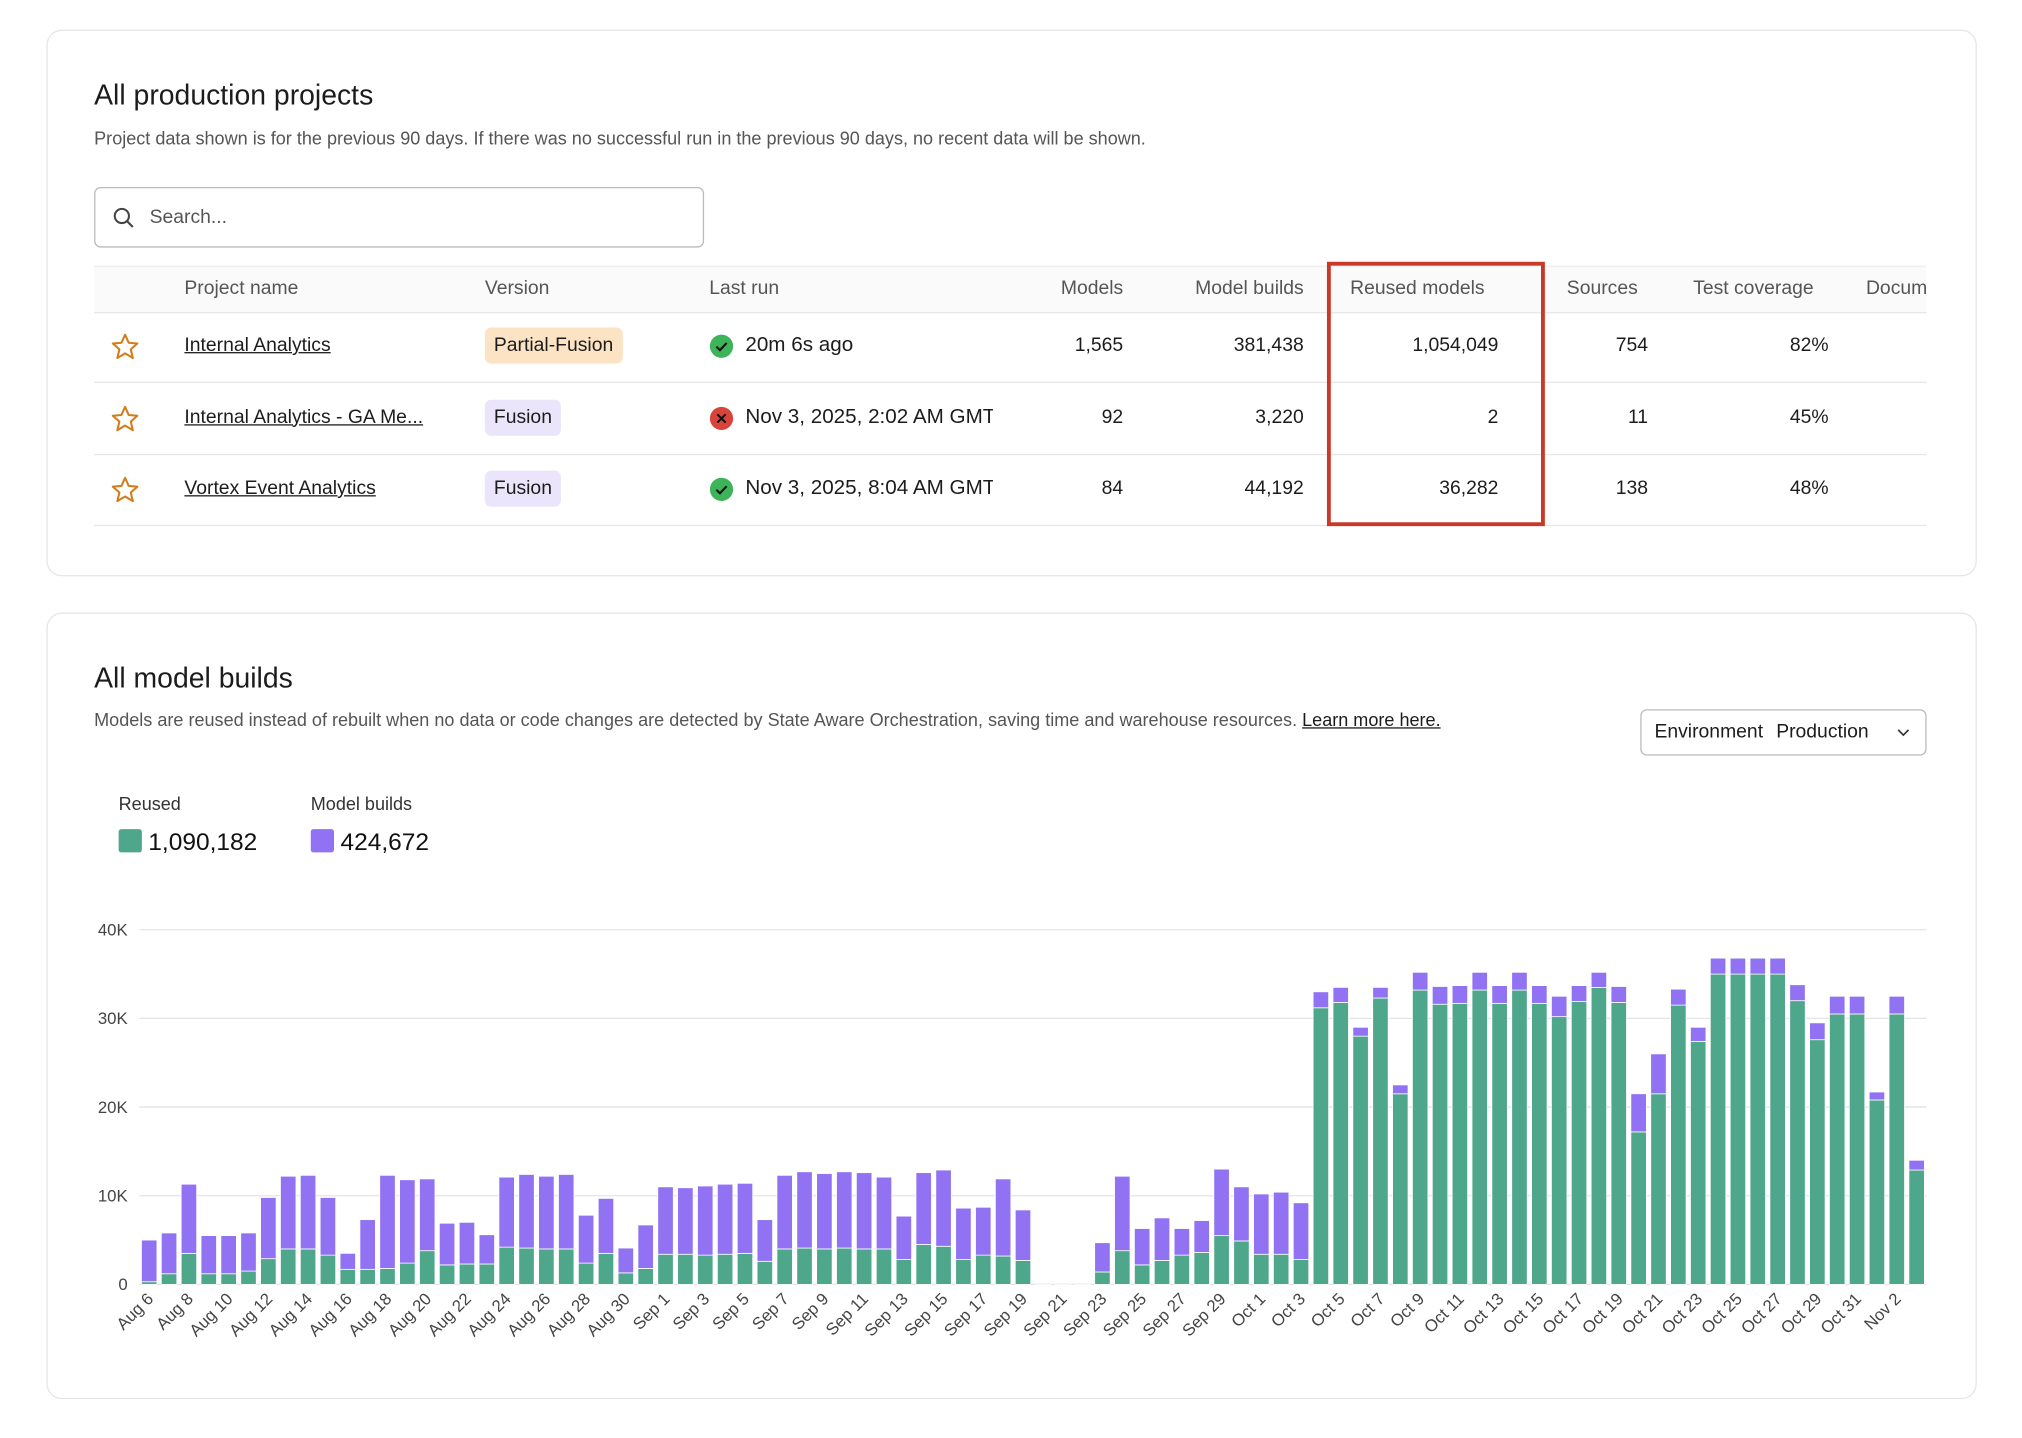 The width and height of the screenshot is (2022, 1438). I want to click on x-tick-label: Nov 2, so click(1882, 1311).